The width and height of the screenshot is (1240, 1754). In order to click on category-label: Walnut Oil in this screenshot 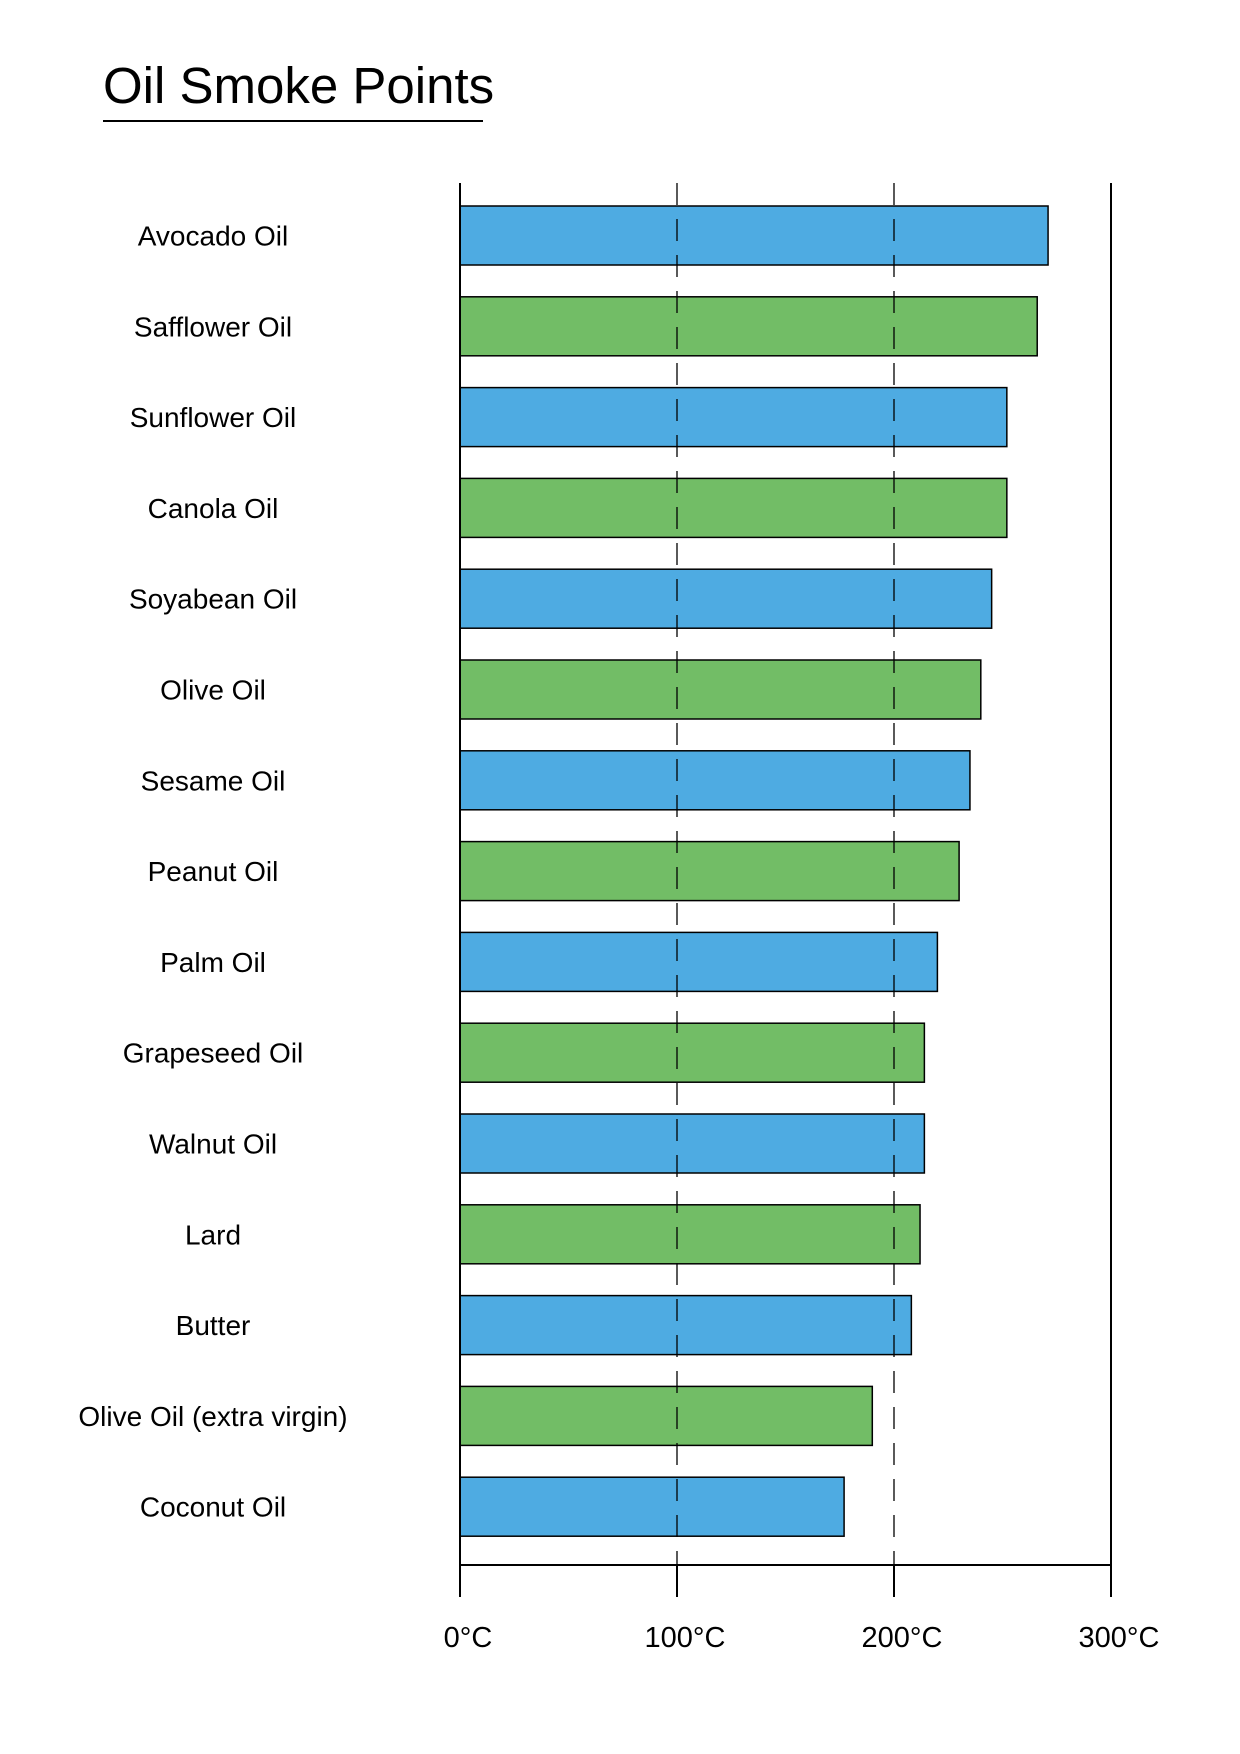, I will do `click(213, 1144)`.